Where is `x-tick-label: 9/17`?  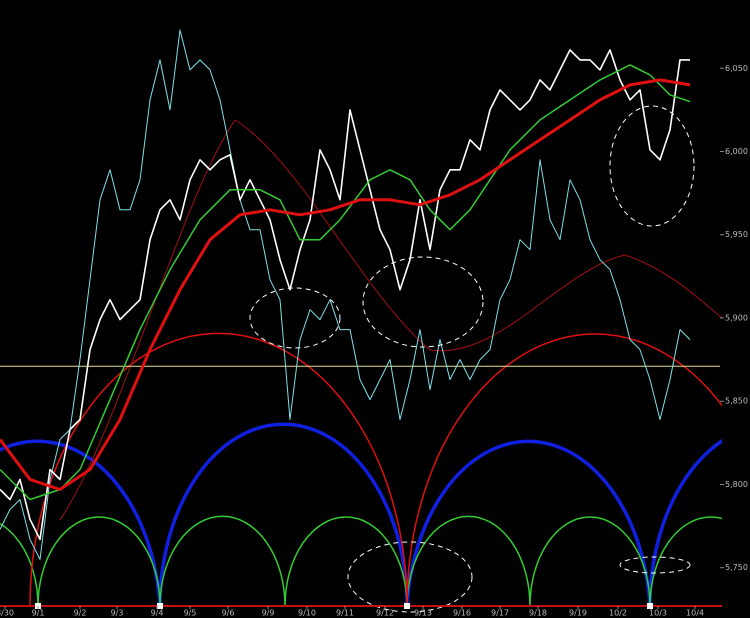
x-tick-label: 9/17 is located at coordinates (500, 613).